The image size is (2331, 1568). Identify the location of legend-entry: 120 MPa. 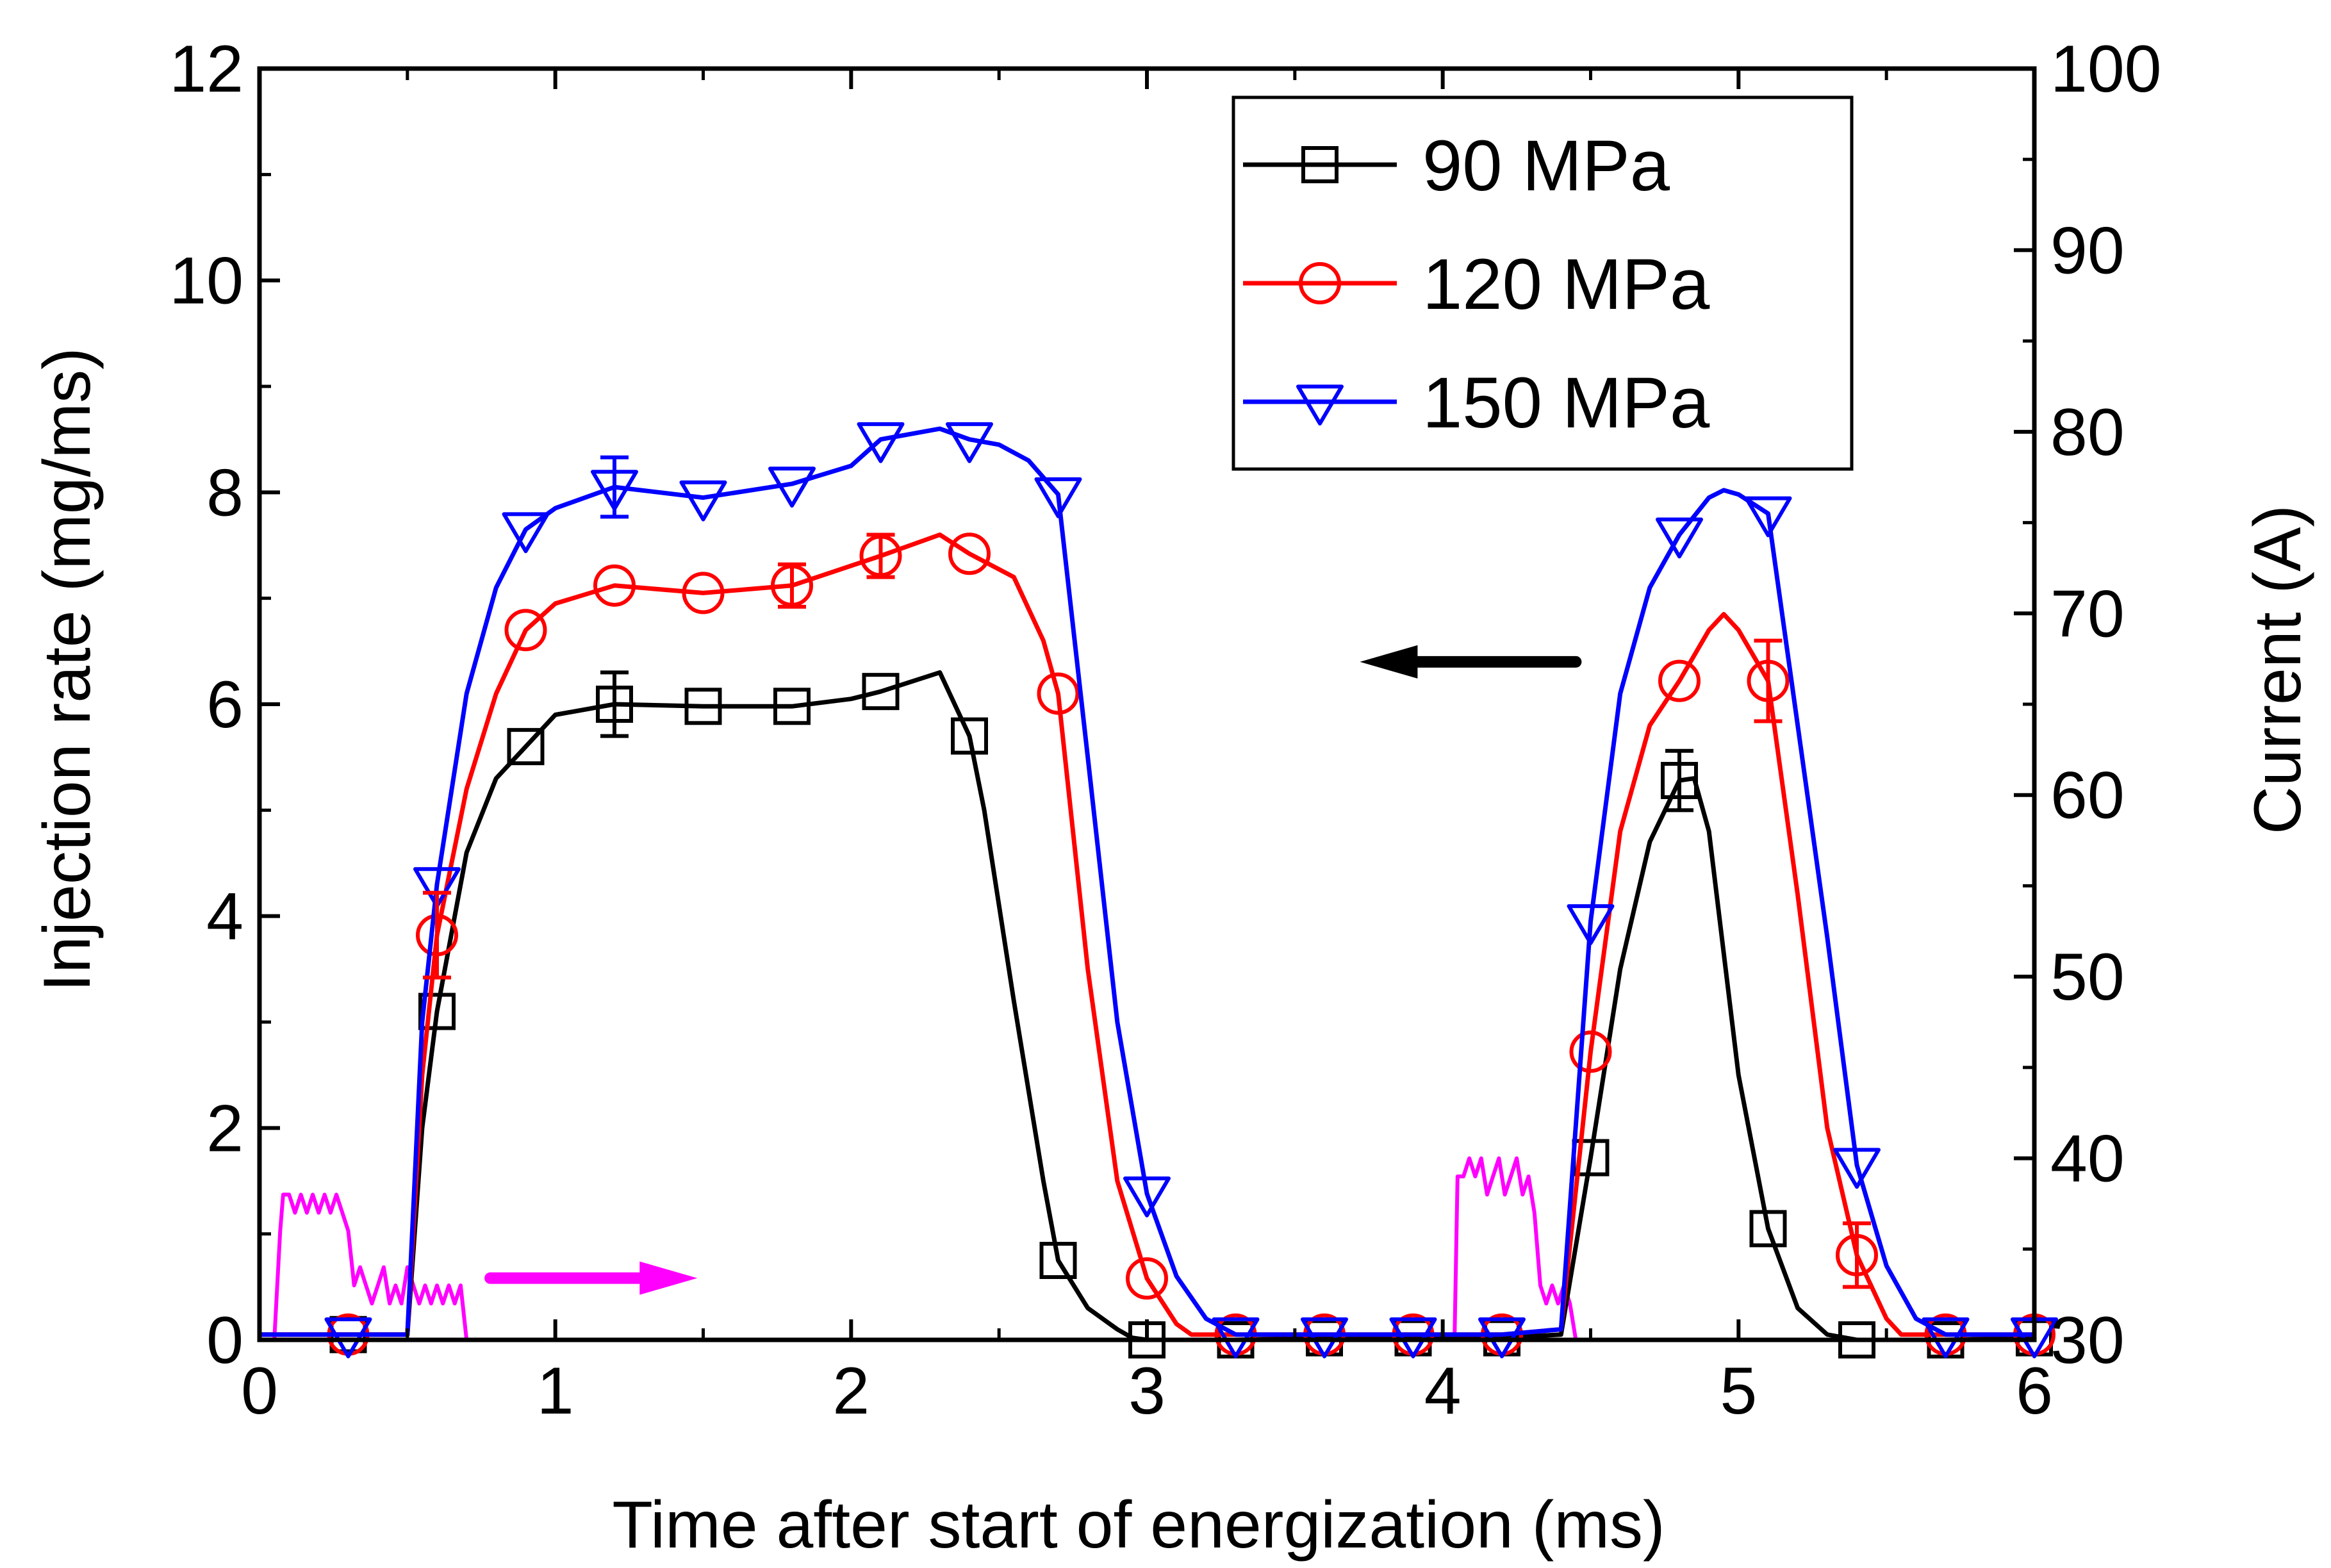
(1476, 284).